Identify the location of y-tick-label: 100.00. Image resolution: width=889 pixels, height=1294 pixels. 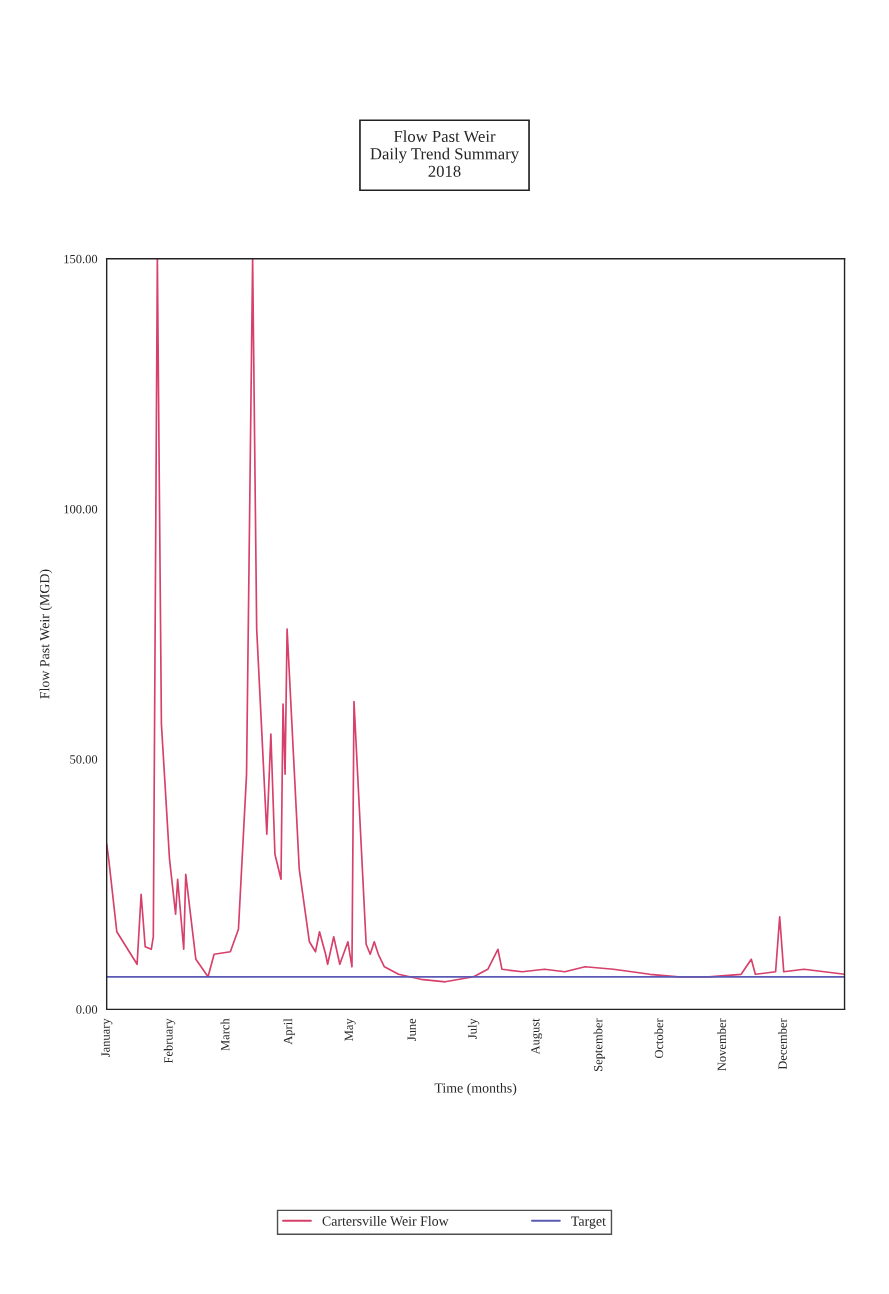
(81, 509).